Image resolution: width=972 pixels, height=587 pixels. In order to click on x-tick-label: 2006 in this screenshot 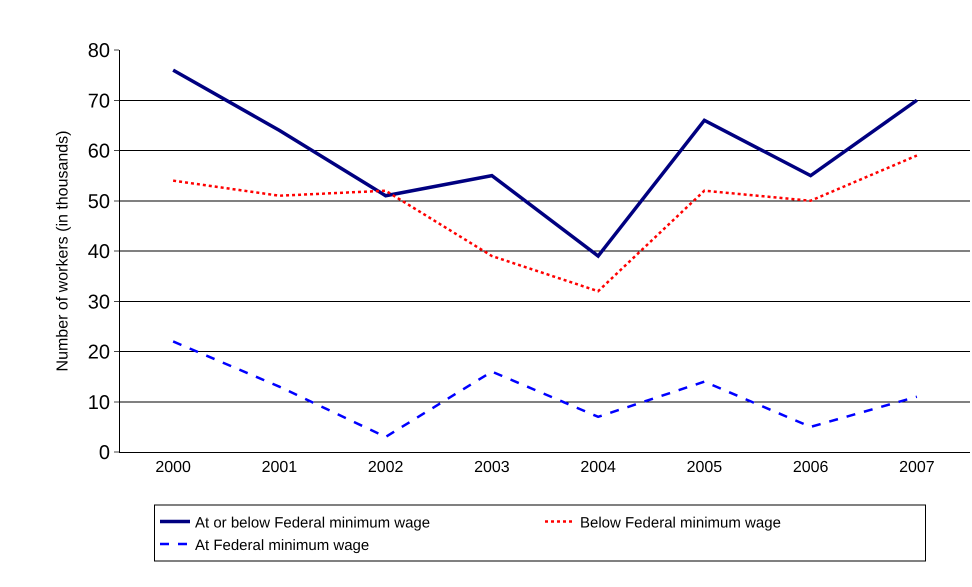, I will do `click(810, 467)`.